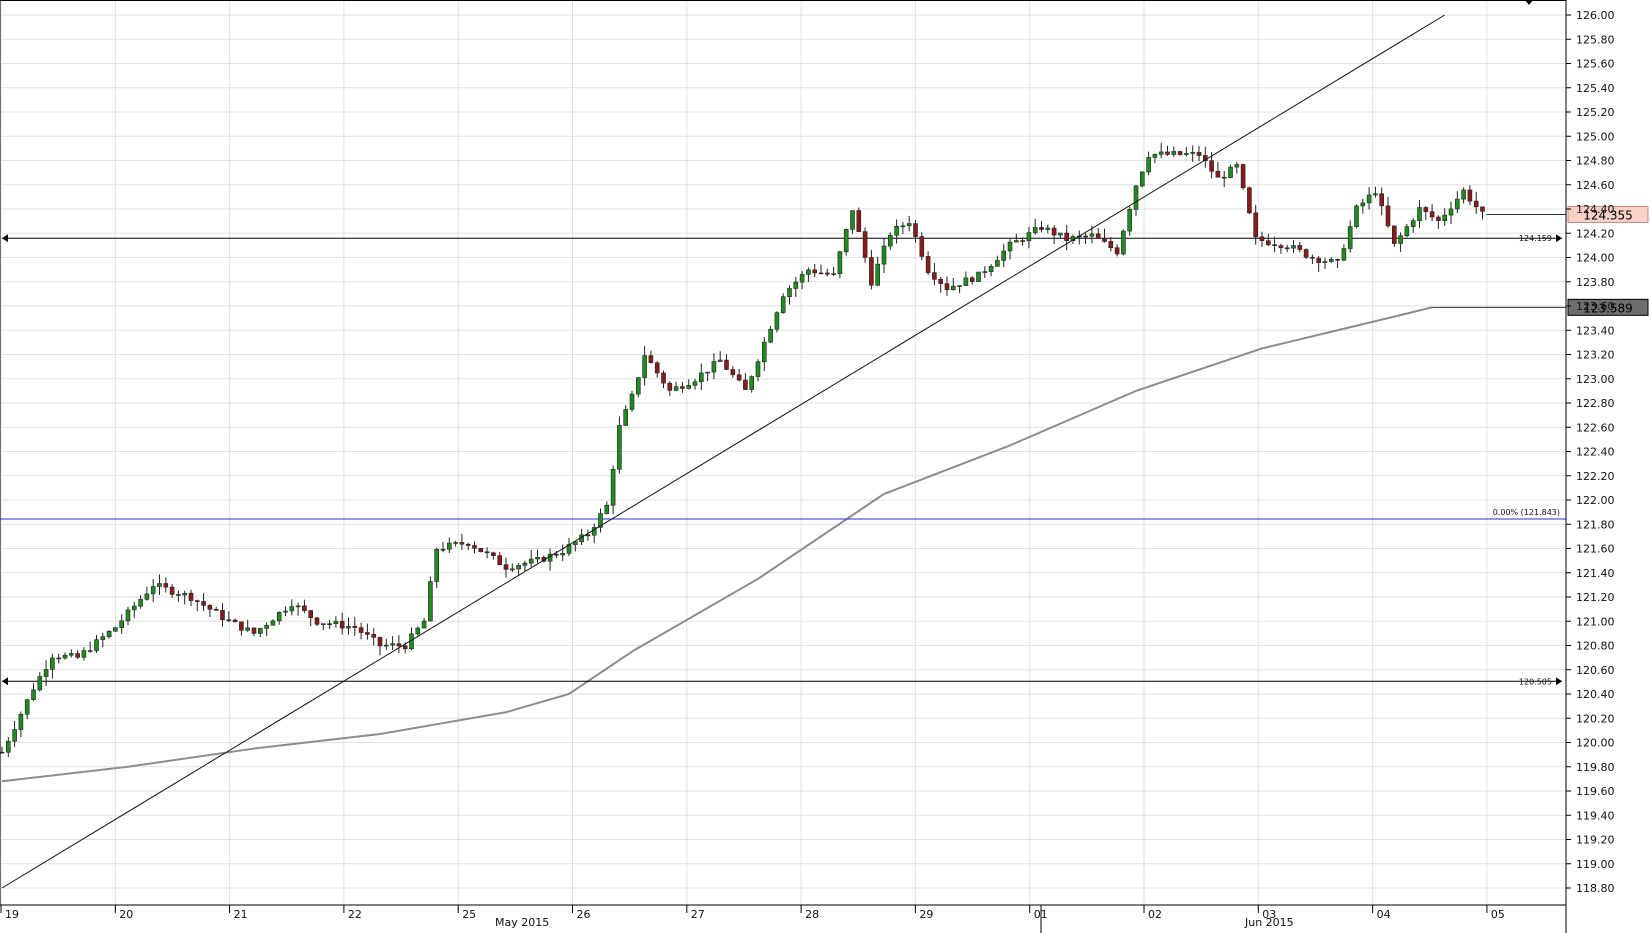  What do you see at coordinates (1608, 308) in the screenshot?
I see `sma-value-label: 123.589` at bounding box center [1608, 308].